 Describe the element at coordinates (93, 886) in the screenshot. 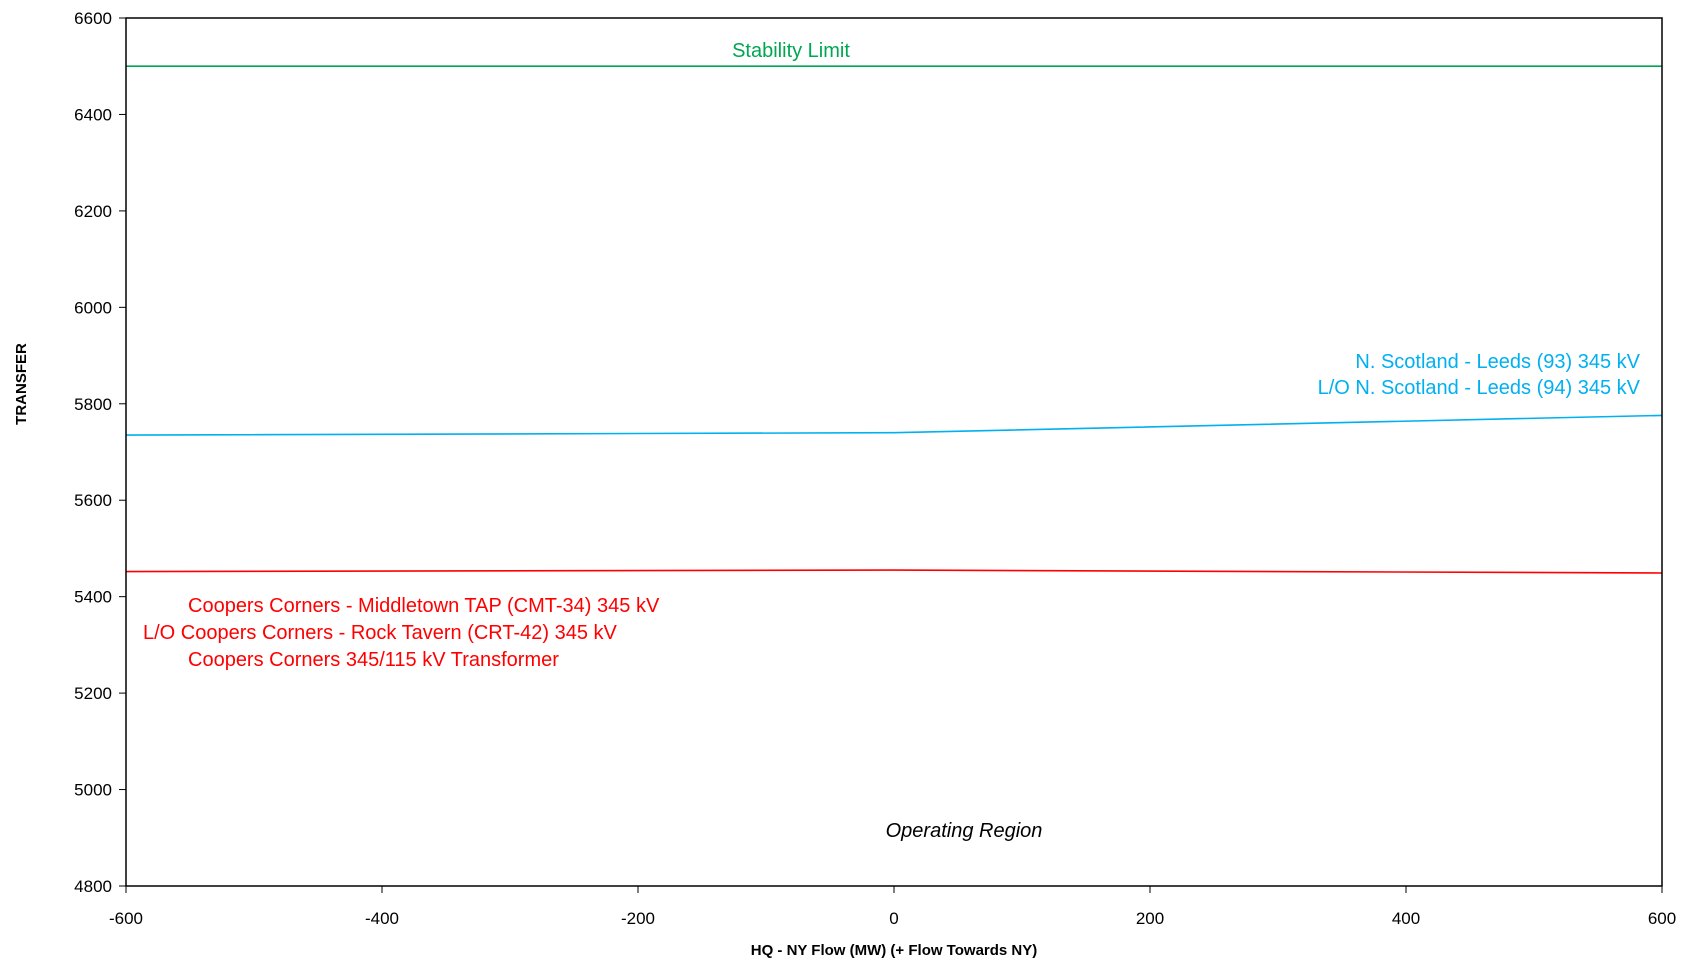

I see `y-tick-label: 4800` at that location.